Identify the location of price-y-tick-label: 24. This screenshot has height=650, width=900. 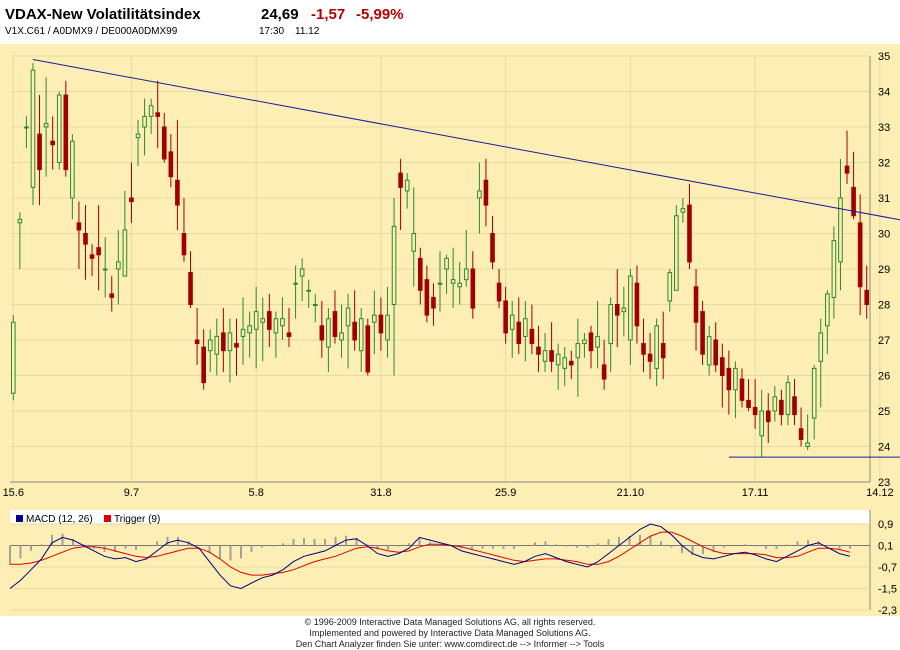
(884, 448).